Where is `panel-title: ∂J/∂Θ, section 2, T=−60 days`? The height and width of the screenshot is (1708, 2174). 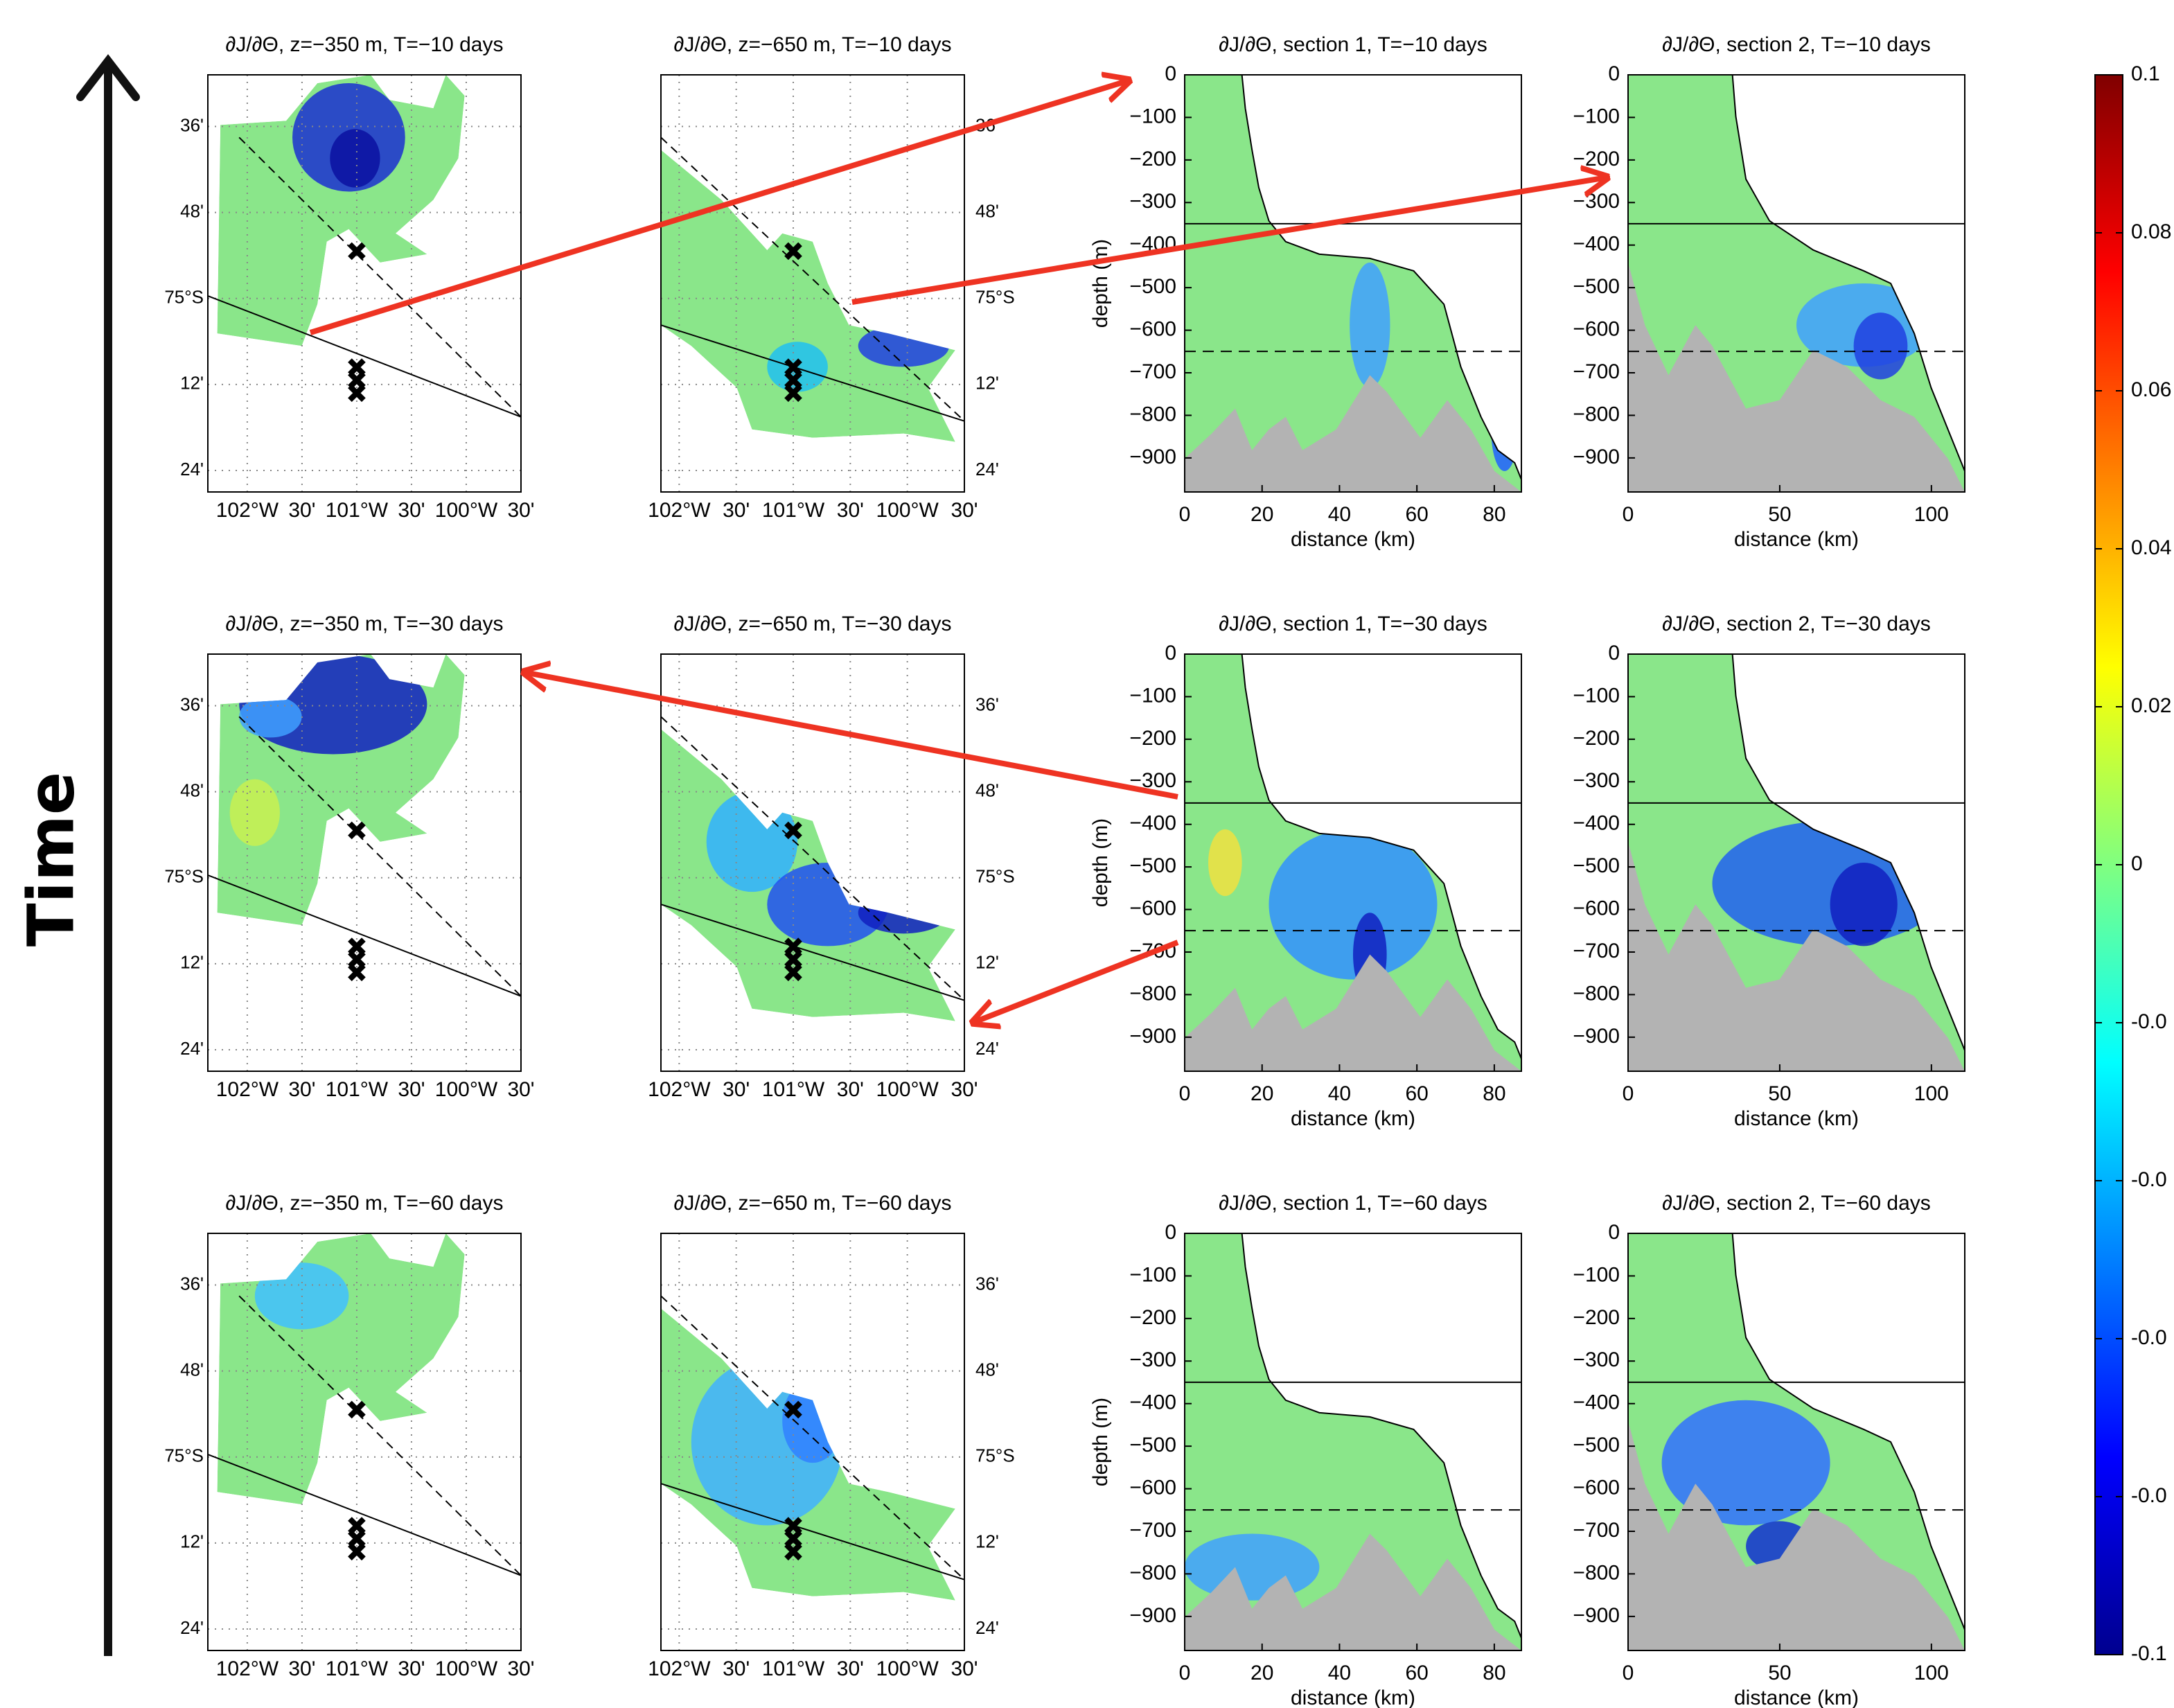
panel-title: ∂J/∂Θ, section 2, T=−60 days is located at coordinates (1796, 1204).